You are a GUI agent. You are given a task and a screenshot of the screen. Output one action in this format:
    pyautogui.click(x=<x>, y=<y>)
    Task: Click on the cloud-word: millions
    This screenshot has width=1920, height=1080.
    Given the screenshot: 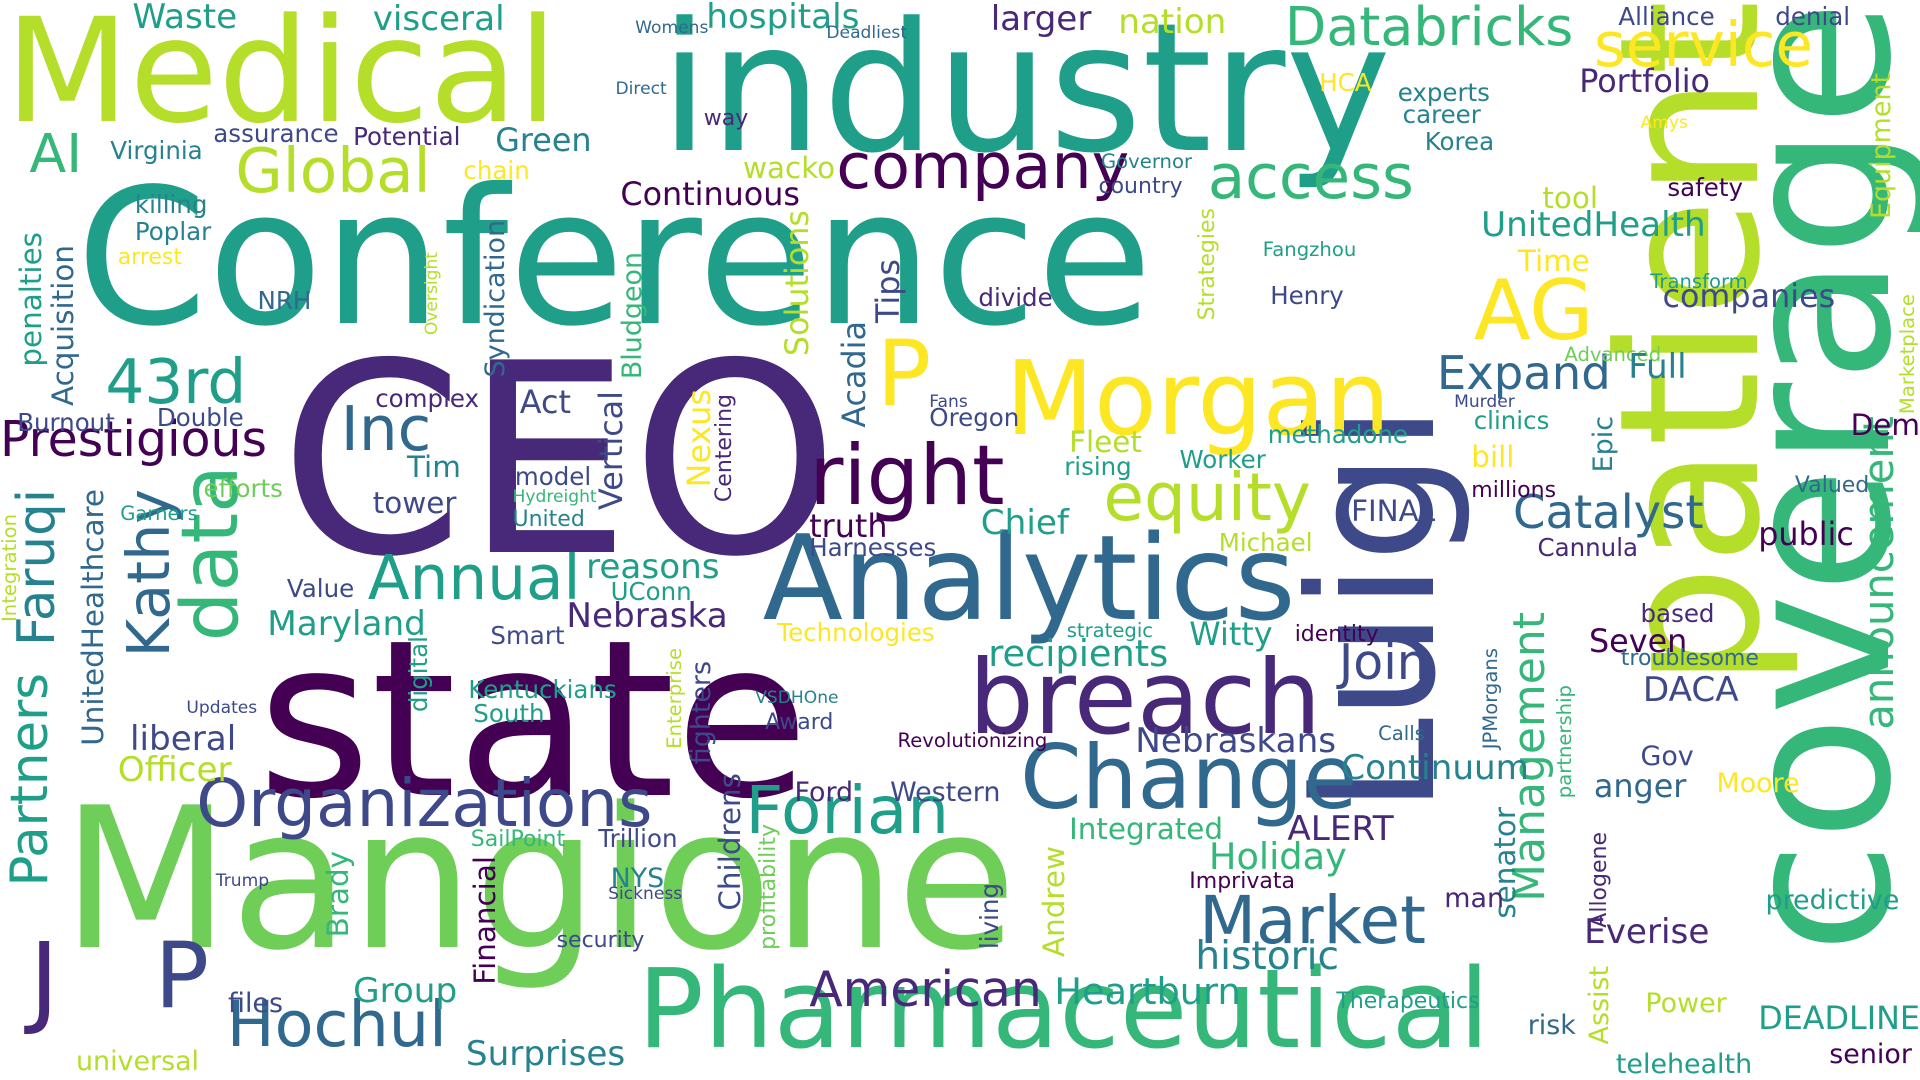 What is the action you would take?
    pyautogui.click(x=1514, y=490)
    